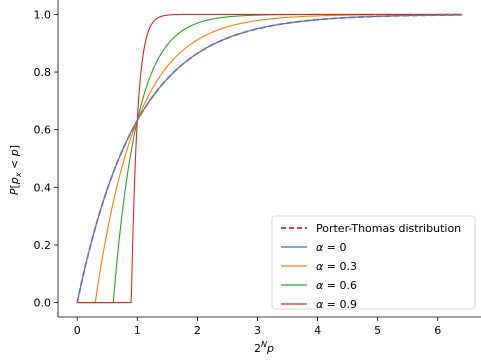 Image resolution: width=481 pixels, height=364 pixels. Describe the element at coordinates (336, 266) in the screenshot. I see `legend-label-2: α = 0.3` at that location.